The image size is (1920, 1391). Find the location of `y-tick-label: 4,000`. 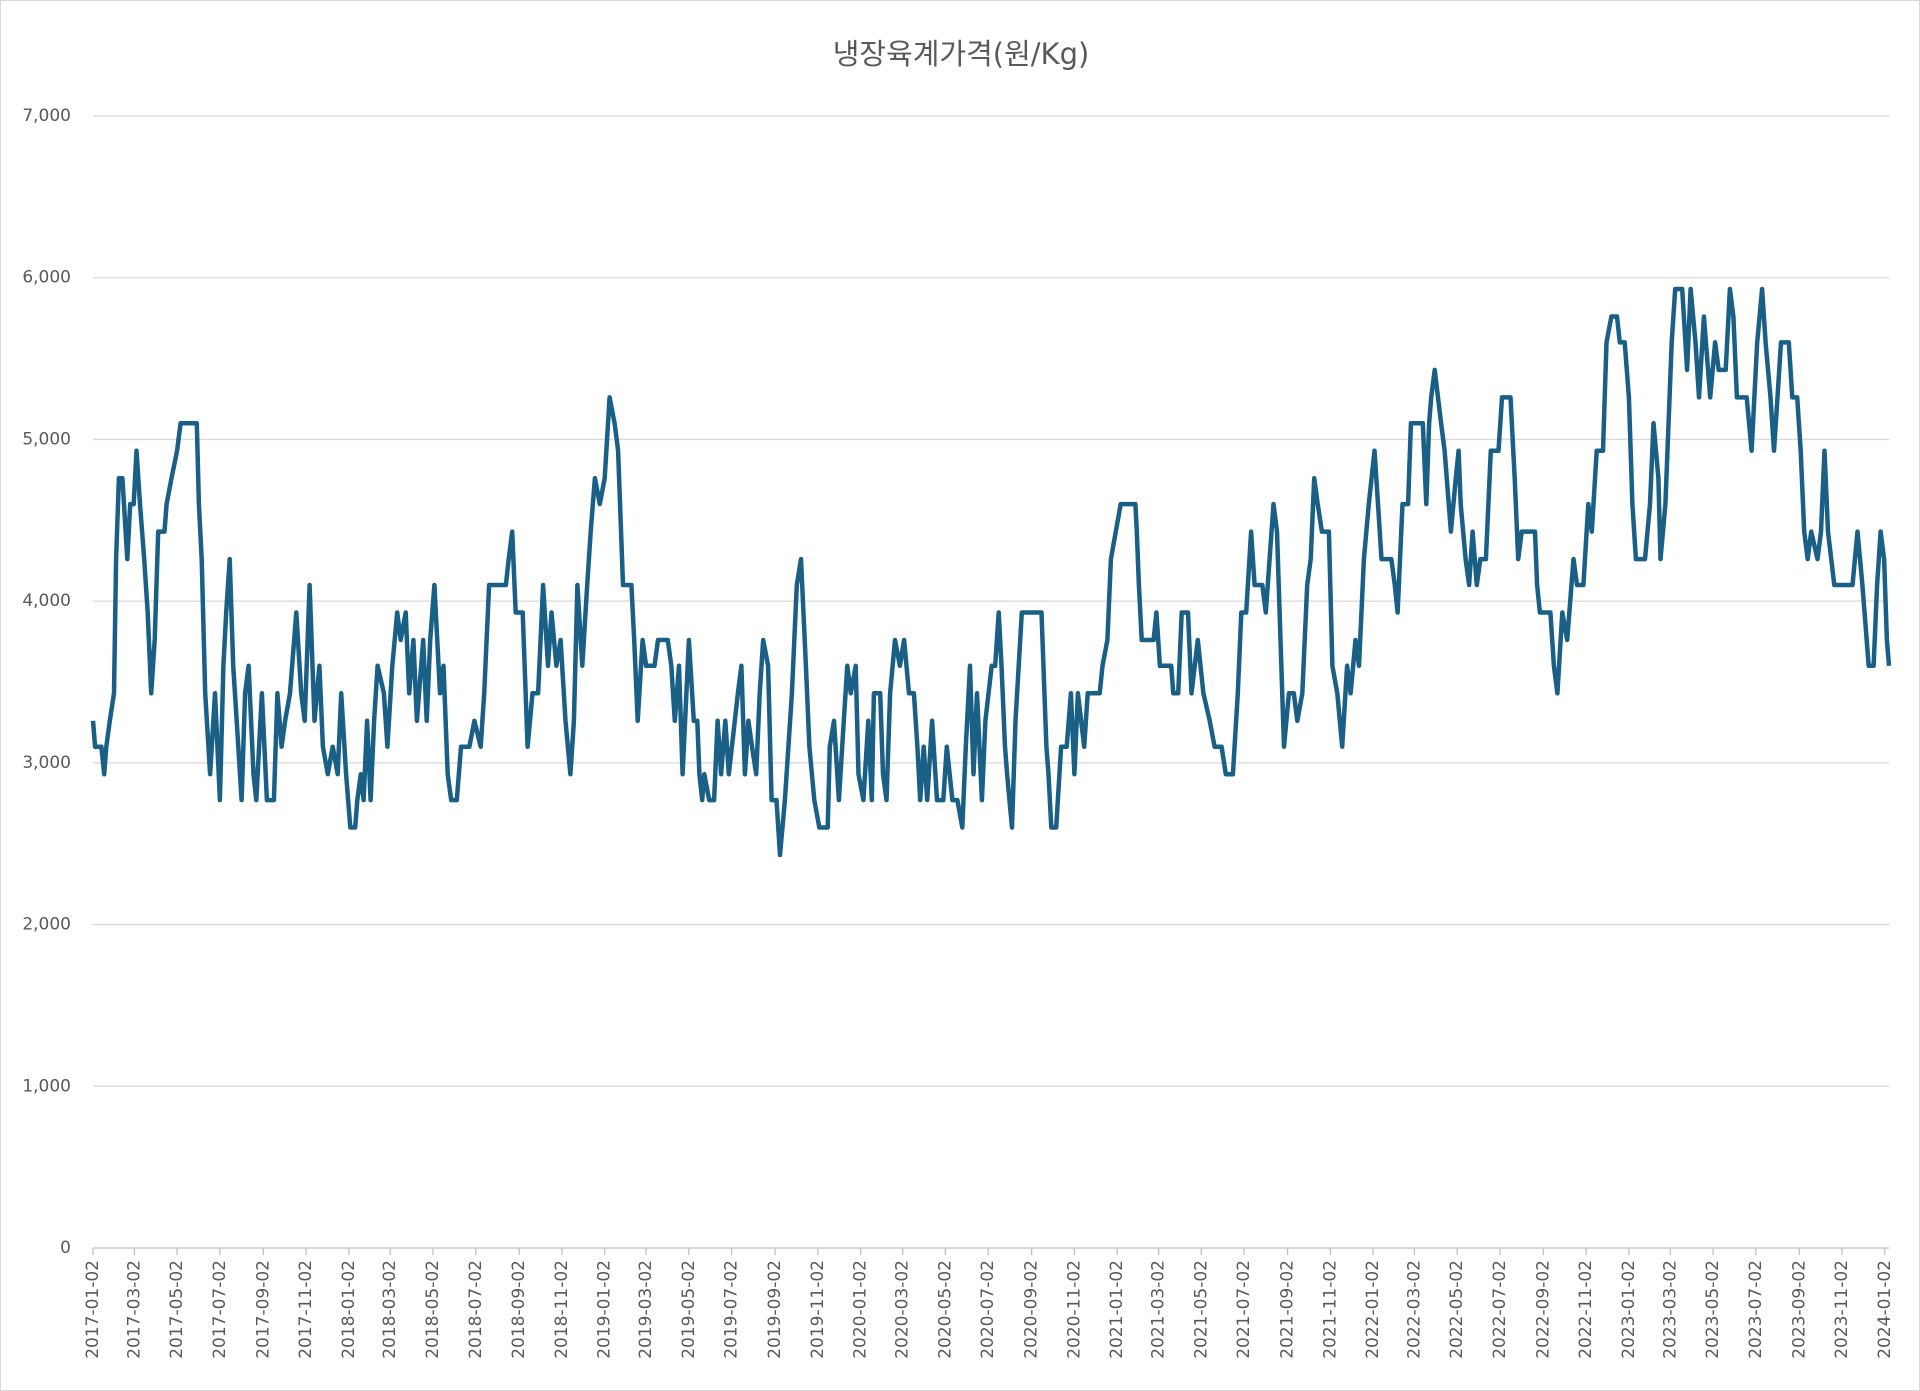

y-tick-label: 4,000 is located at coordinates (46, 601).